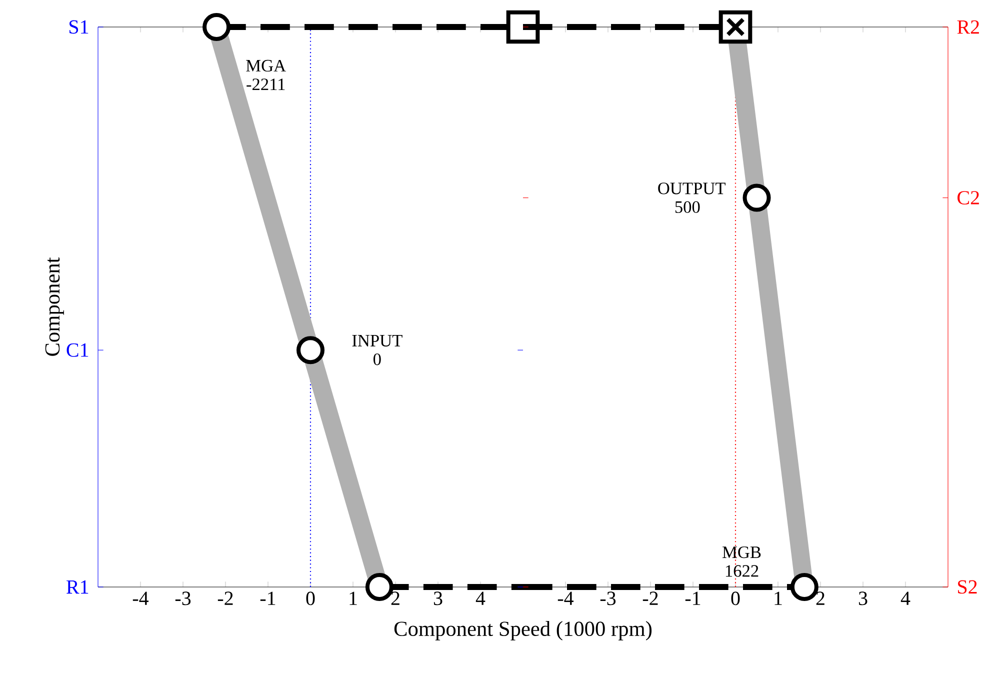  What do you see at coordinates (968, 198) in the screenshot?
I see `text: C2` at bounding box center [968, 198].